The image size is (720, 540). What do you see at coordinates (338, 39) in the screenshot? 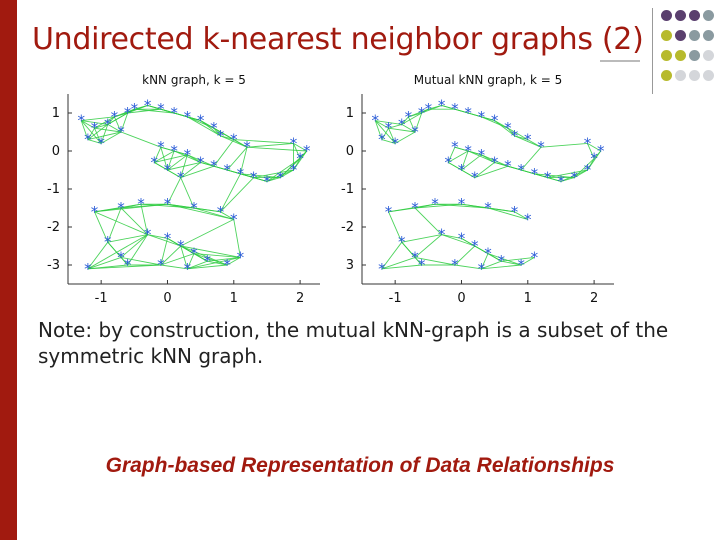
I see `slide-title: Undirected k-nearest neighbor graphs (2)` at bounding box center [338, 39].